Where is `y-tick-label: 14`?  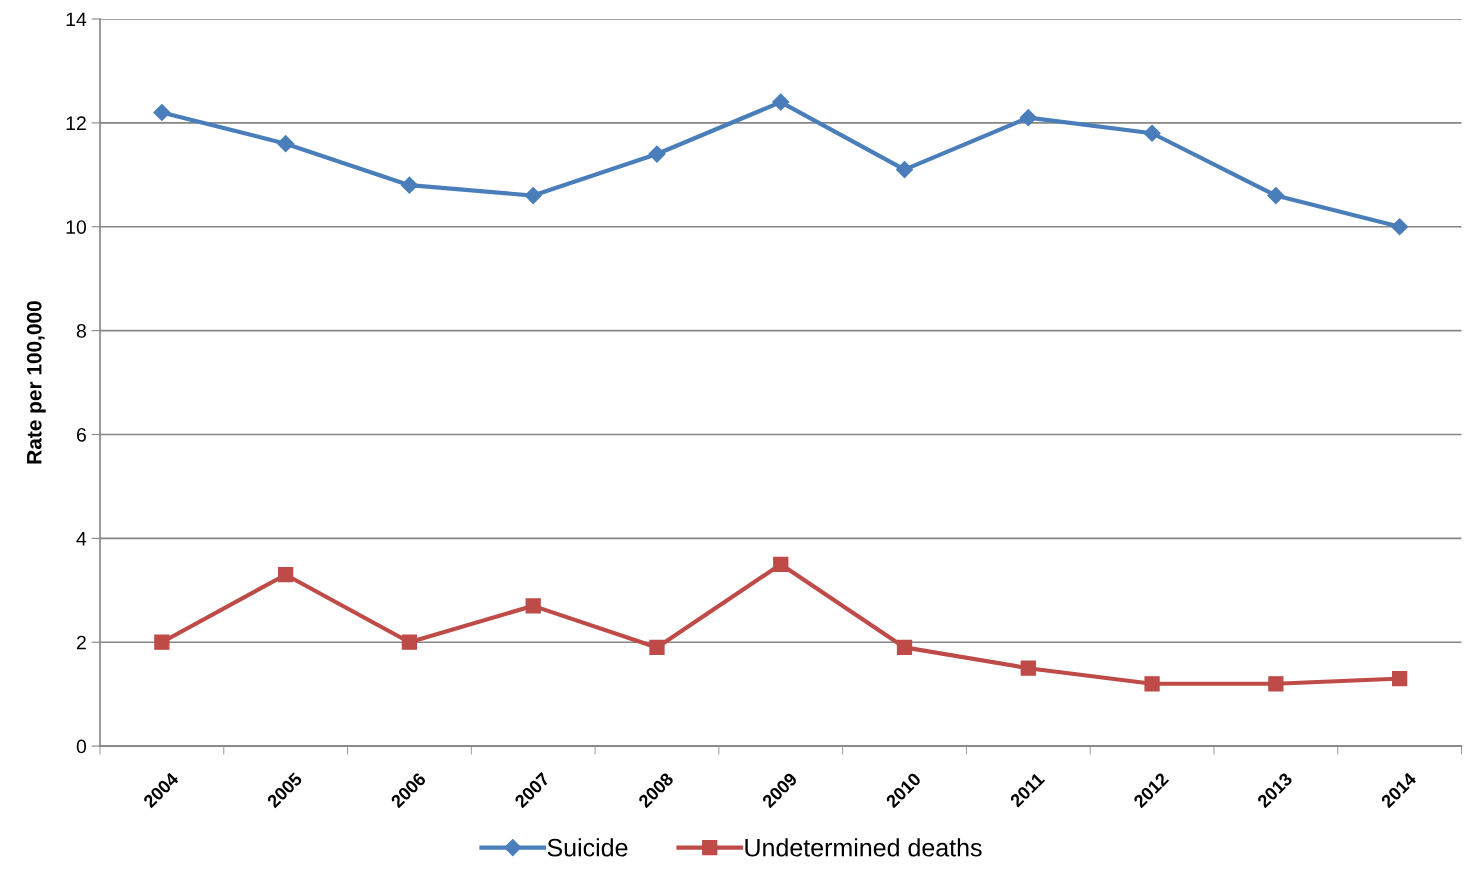 y-tick-label: 14 is located at coordinates (76, 19).